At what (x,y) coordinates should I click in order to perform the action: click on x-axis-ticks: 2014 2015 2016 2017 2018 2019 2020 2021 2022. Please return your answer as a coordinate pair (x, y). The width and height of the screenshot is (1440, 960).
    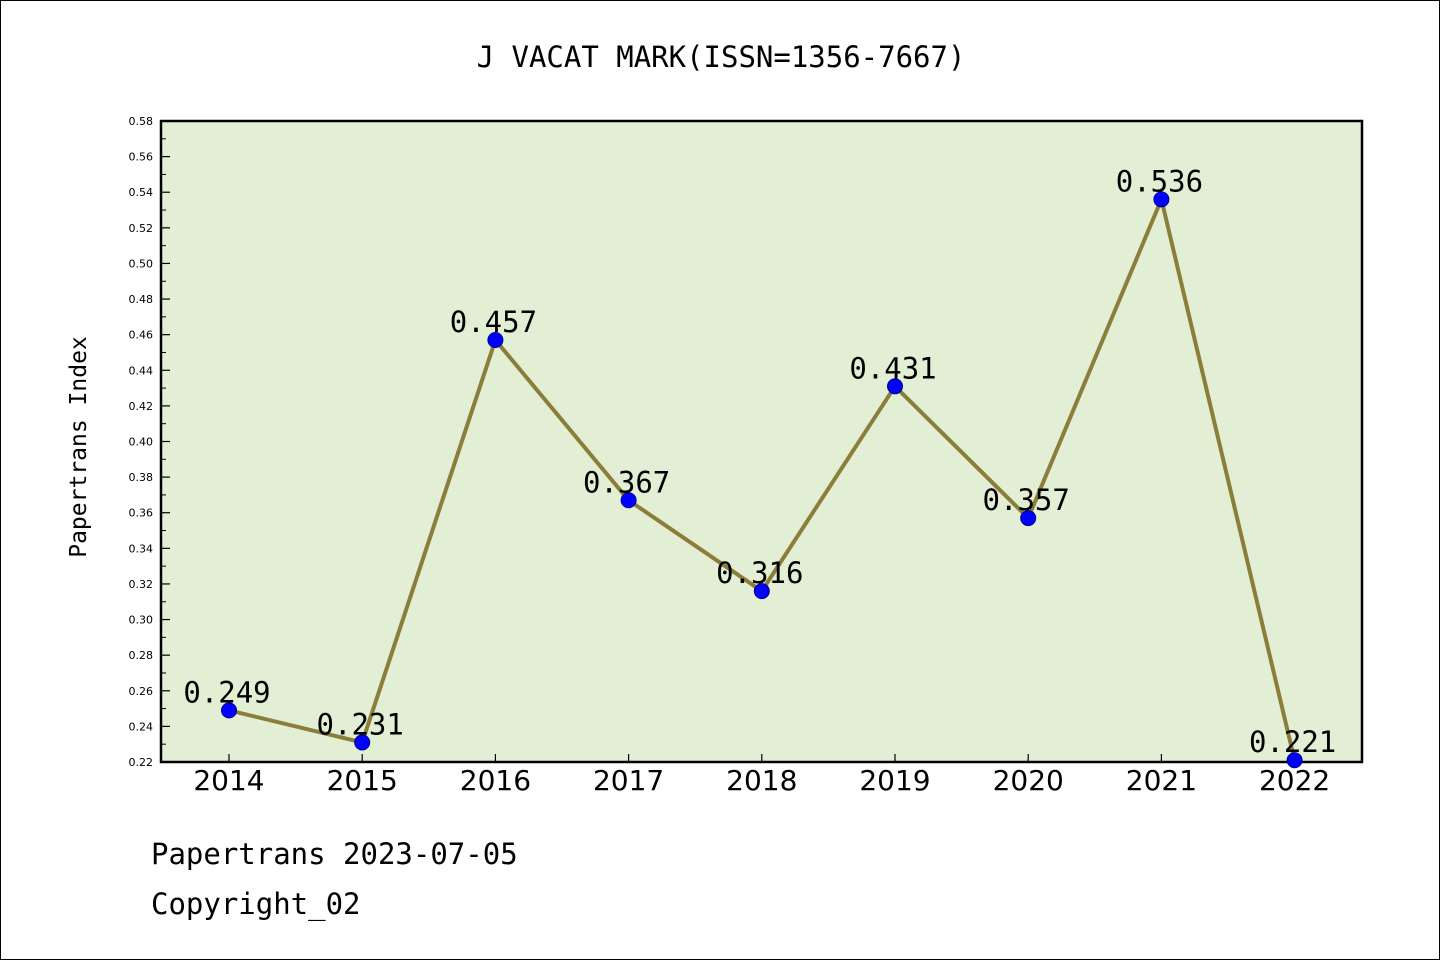
    Looking at the image, I should click on (761, 775).